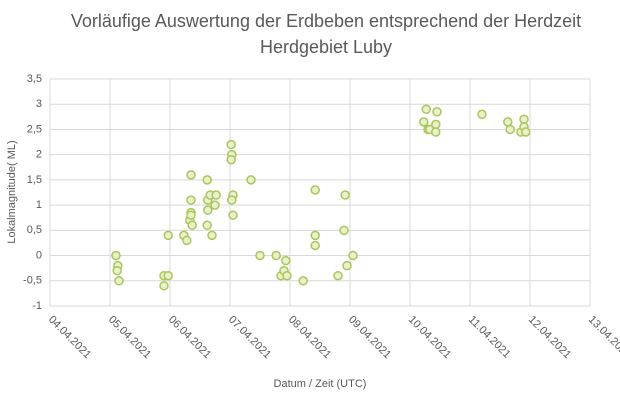  What do you see at coordinates (489, 337) in the screenshot?
I see `x-tick-label: 11.04.2021` at bounding box center [489, 337].